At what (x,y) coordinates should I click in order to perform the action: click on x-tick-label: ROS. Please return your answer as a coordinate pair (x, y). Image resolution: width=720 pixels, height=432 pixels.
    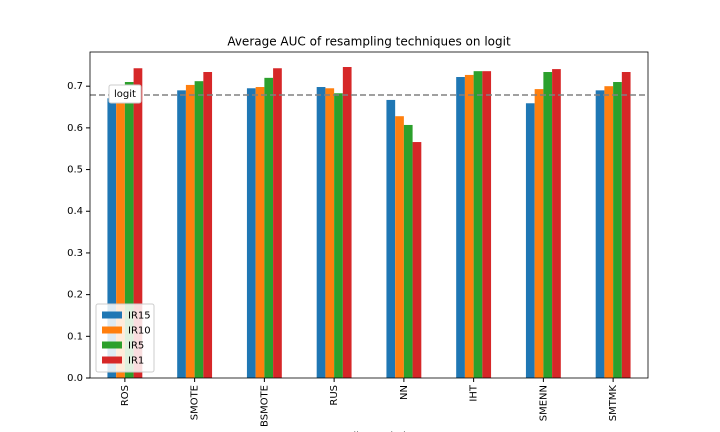
    Looking at the image, I should click on (125, 395).